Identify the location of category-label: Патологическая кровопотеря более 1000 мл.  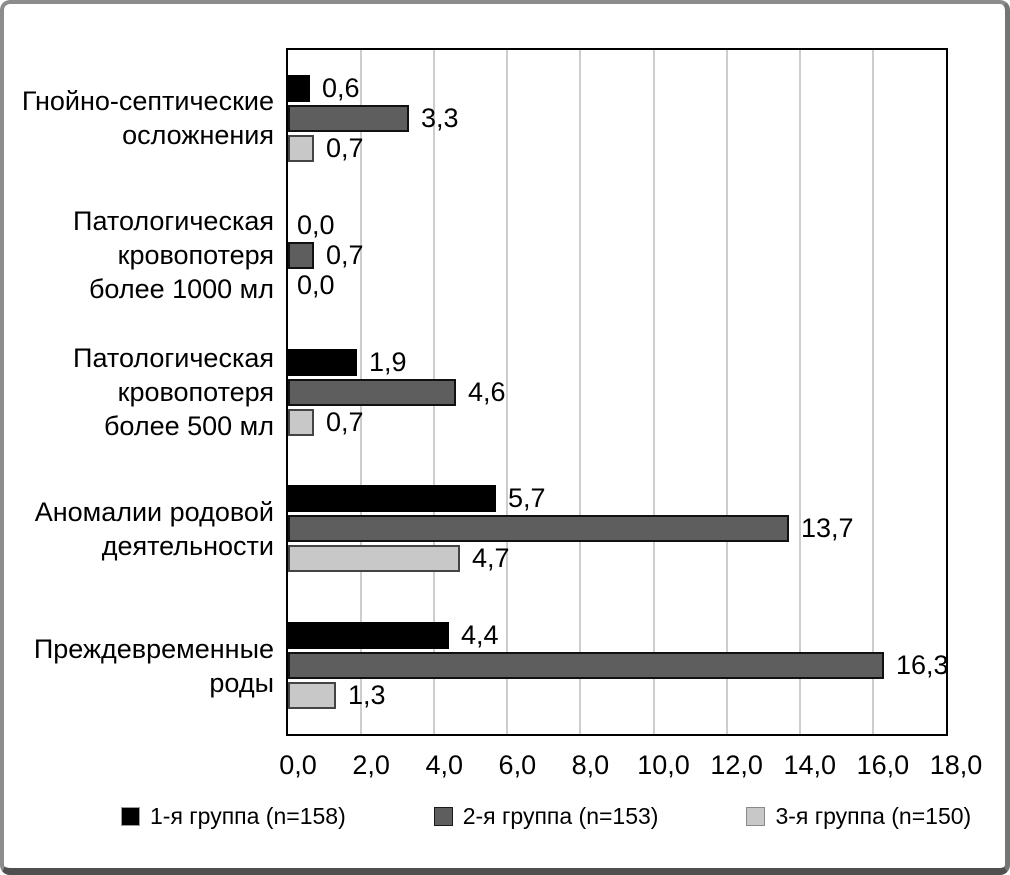
(173, 255).